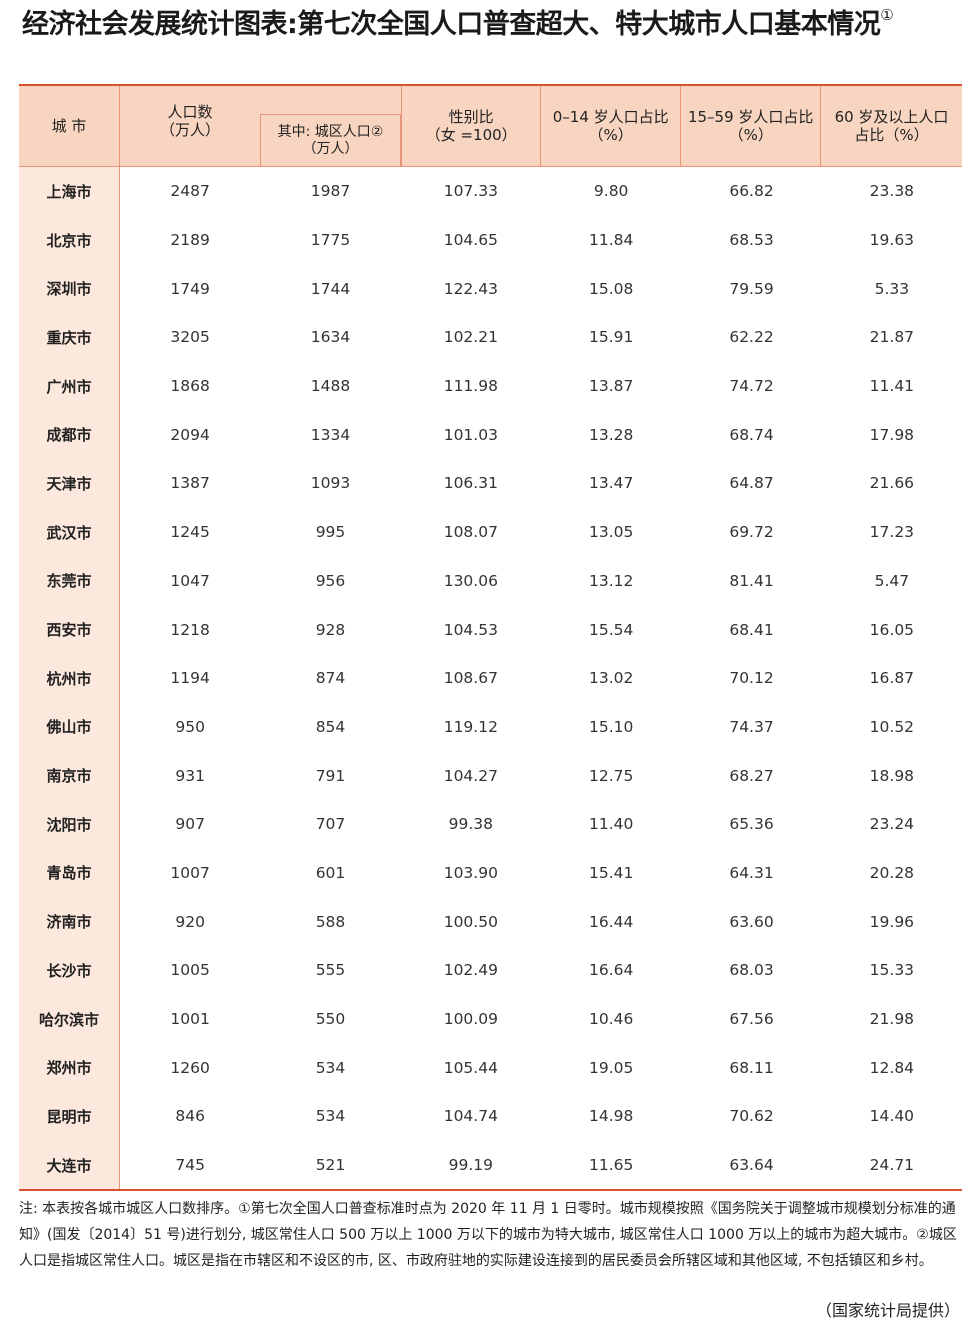  What do you see at coordinates (751, 775) in the screenshot?
I see `cell-age-15-59: 68.27` at bounding box center [751, 775].